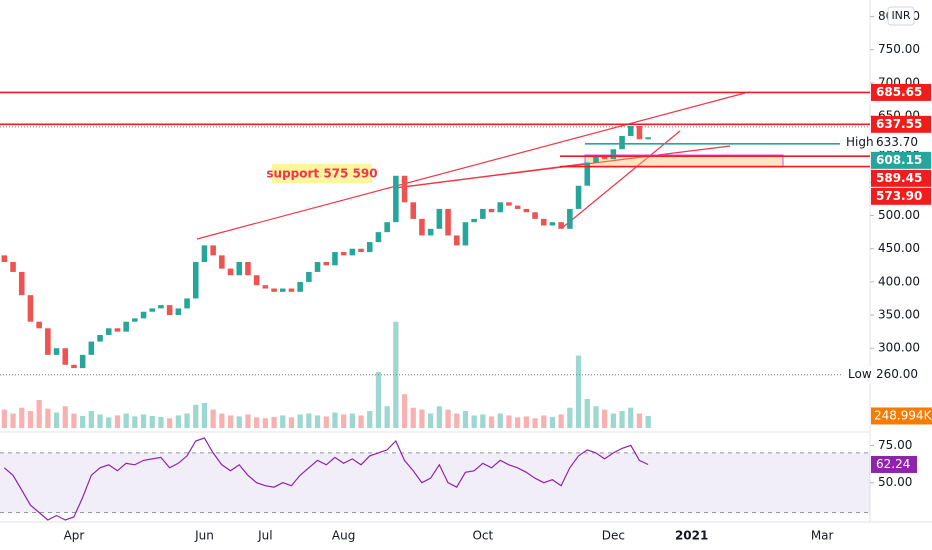 The height and width of the screenshot is (550, 932). What do you see at coordinates (897, 374) in the screenshot?
I see `low-label: 260.00` at bounding box center [897, 374].